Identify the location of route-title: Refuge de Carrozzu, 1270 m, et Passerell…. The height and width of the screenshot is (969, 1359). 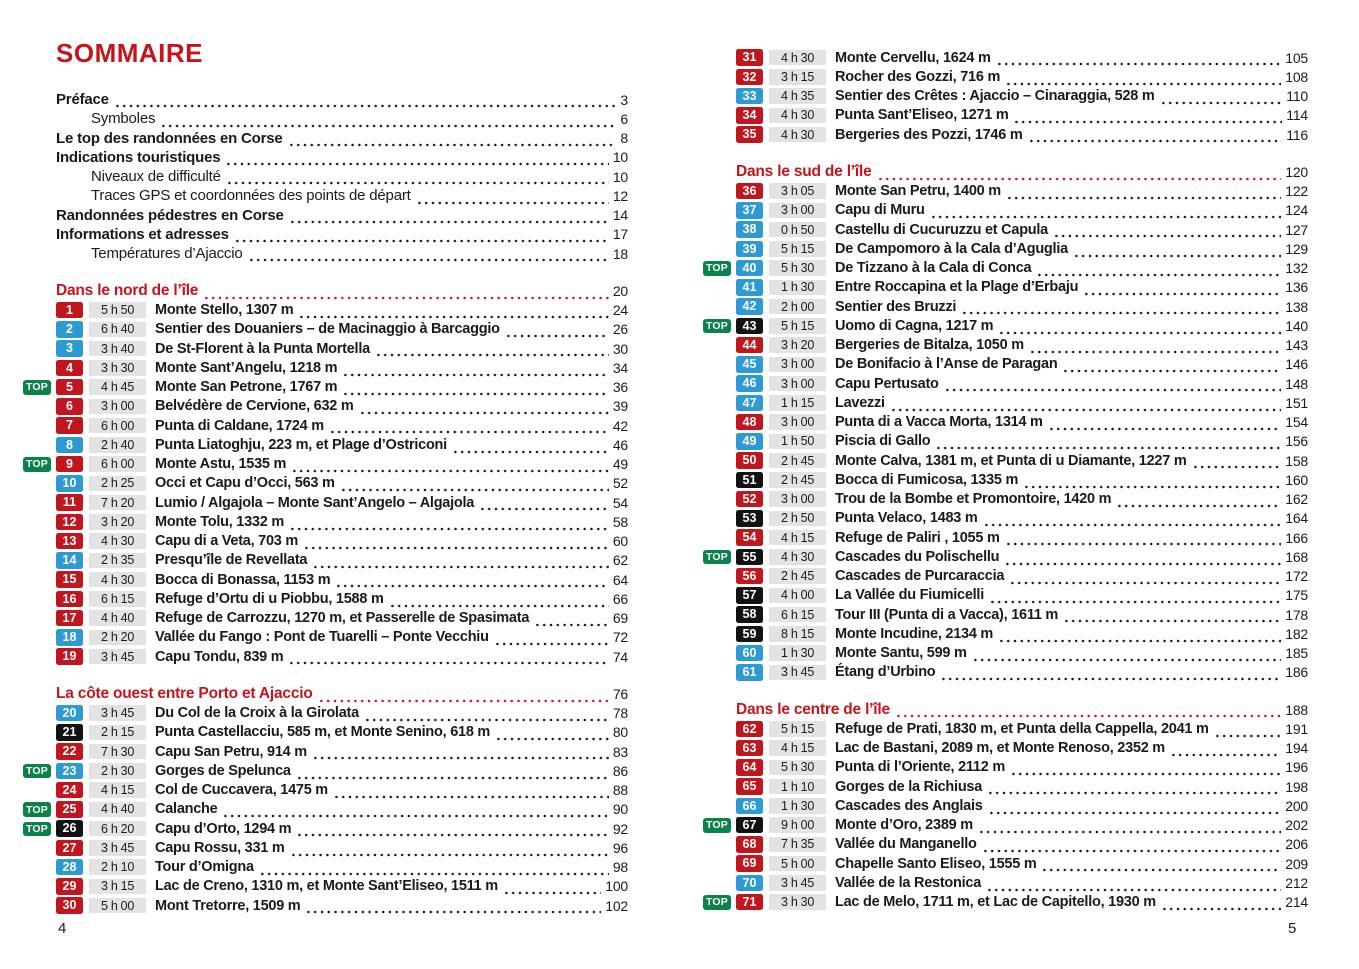
(342, 618).